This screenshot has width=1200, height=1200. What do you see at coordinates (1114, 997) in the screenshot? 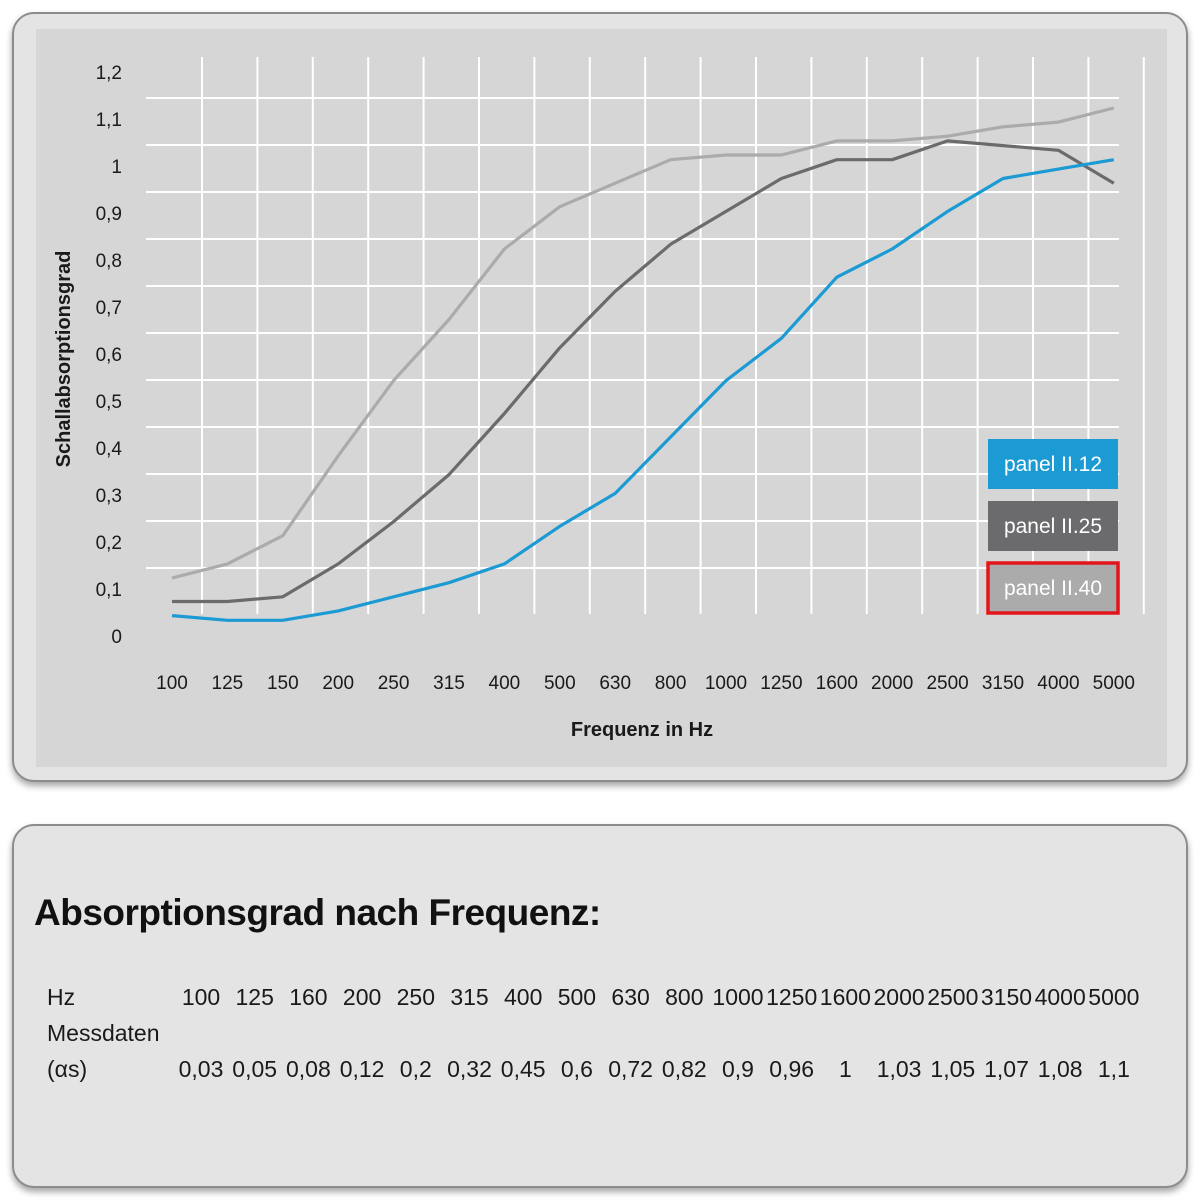
I see `hz-cell: 5000` at bounding box center [1114, 997].